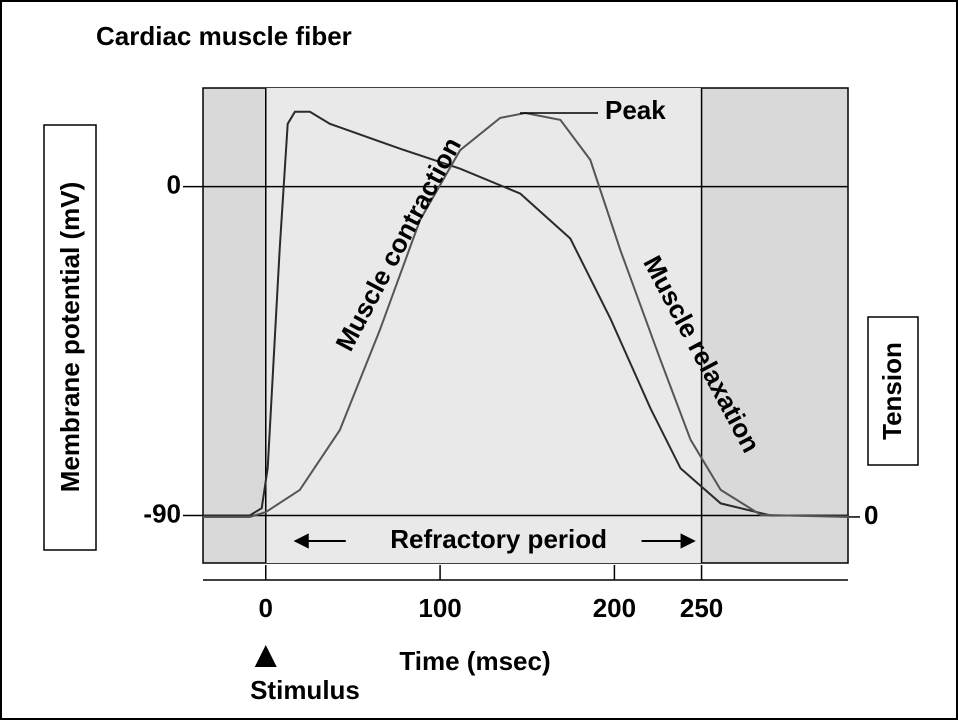 This screenshot has height=720, width=958. I want to click on x-axis-label: Time (msec), so click(474, 661).